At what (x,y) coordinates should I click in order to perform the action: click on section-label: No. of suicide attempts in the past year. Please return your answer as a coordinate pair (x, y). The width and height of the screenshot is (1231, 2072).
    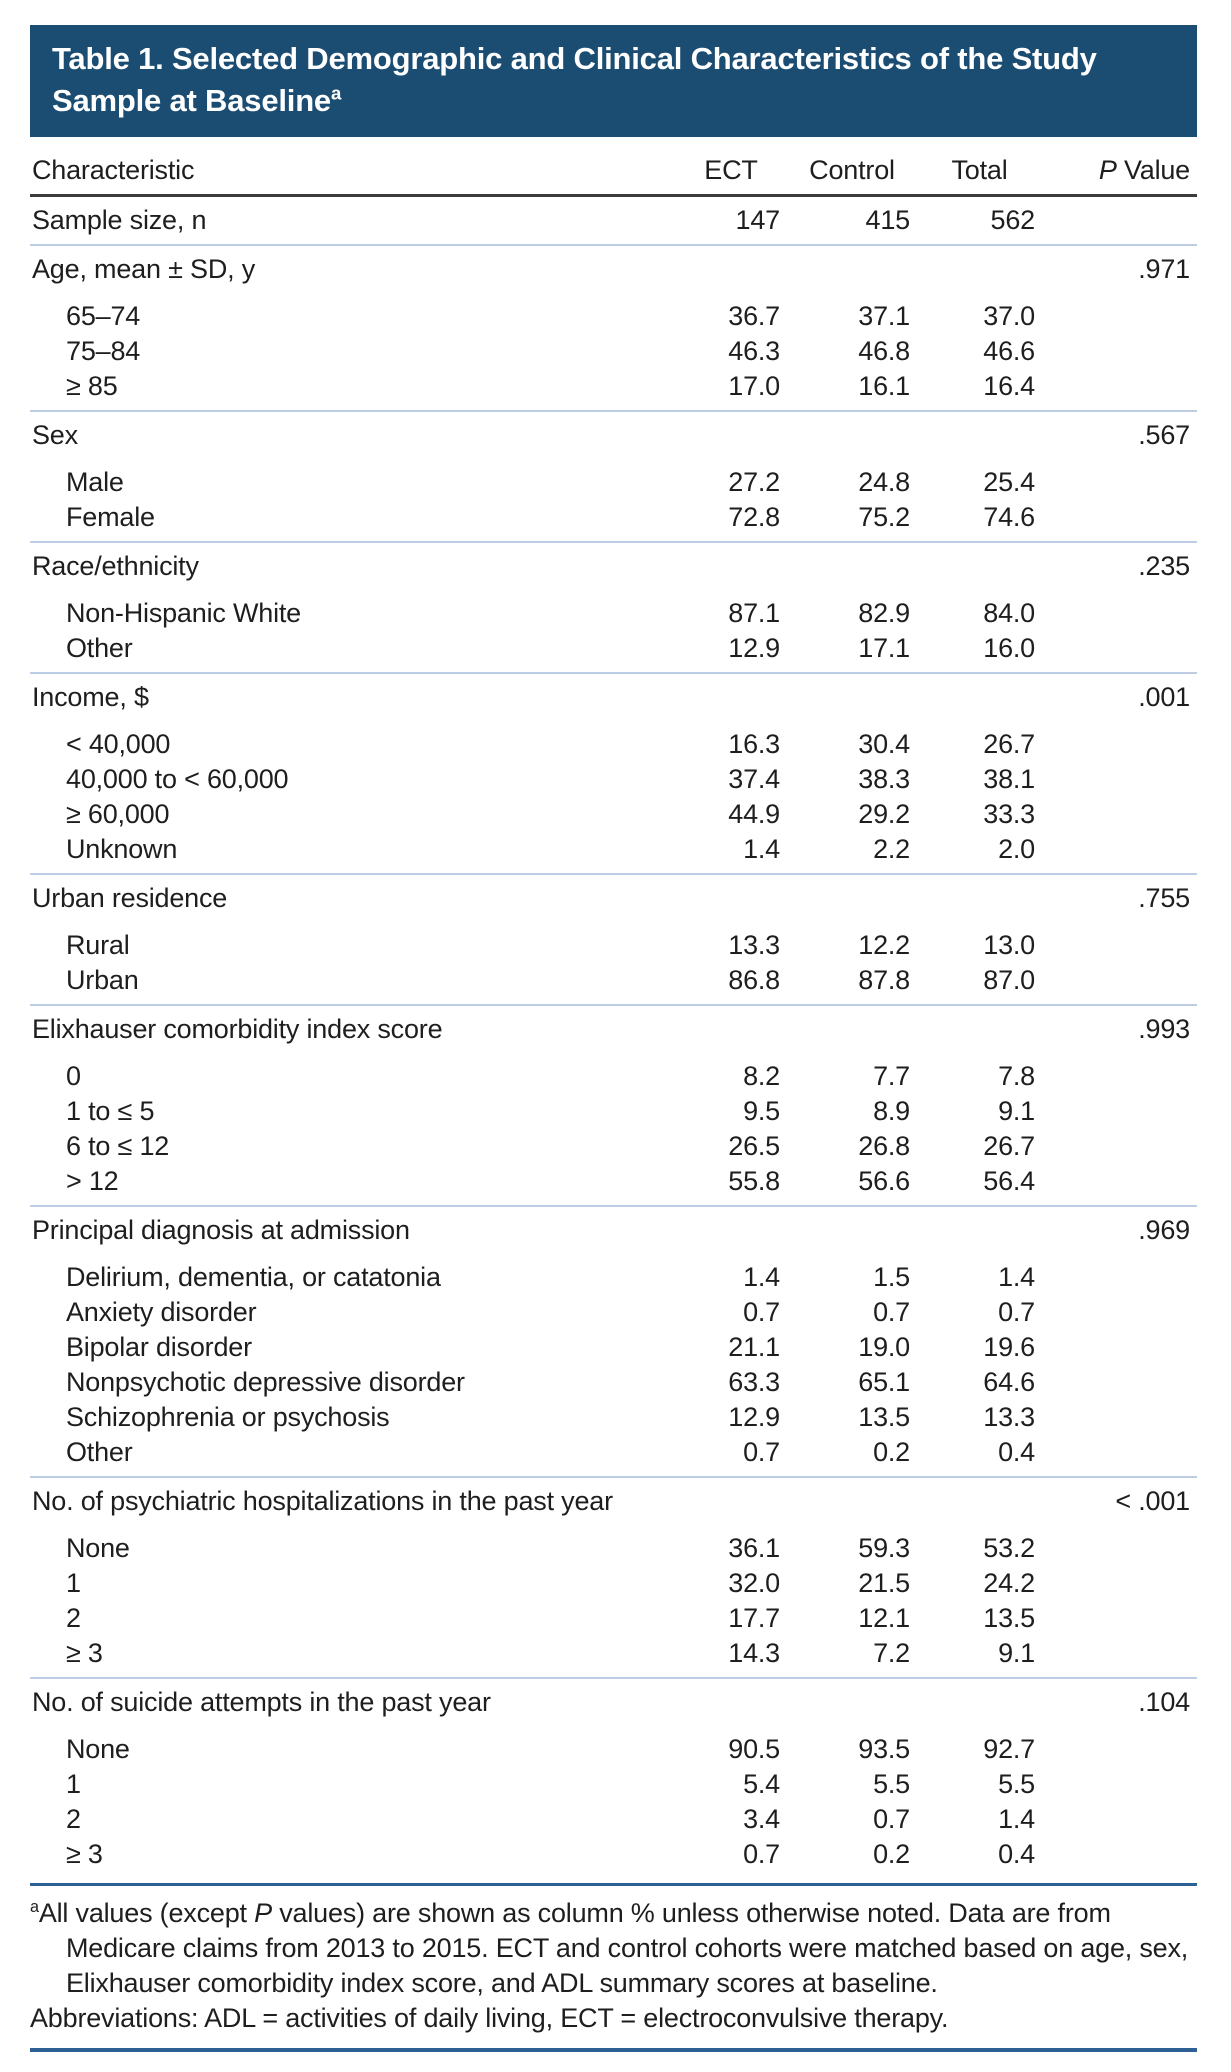
    Looking at the image, I should click on (261, 1702).